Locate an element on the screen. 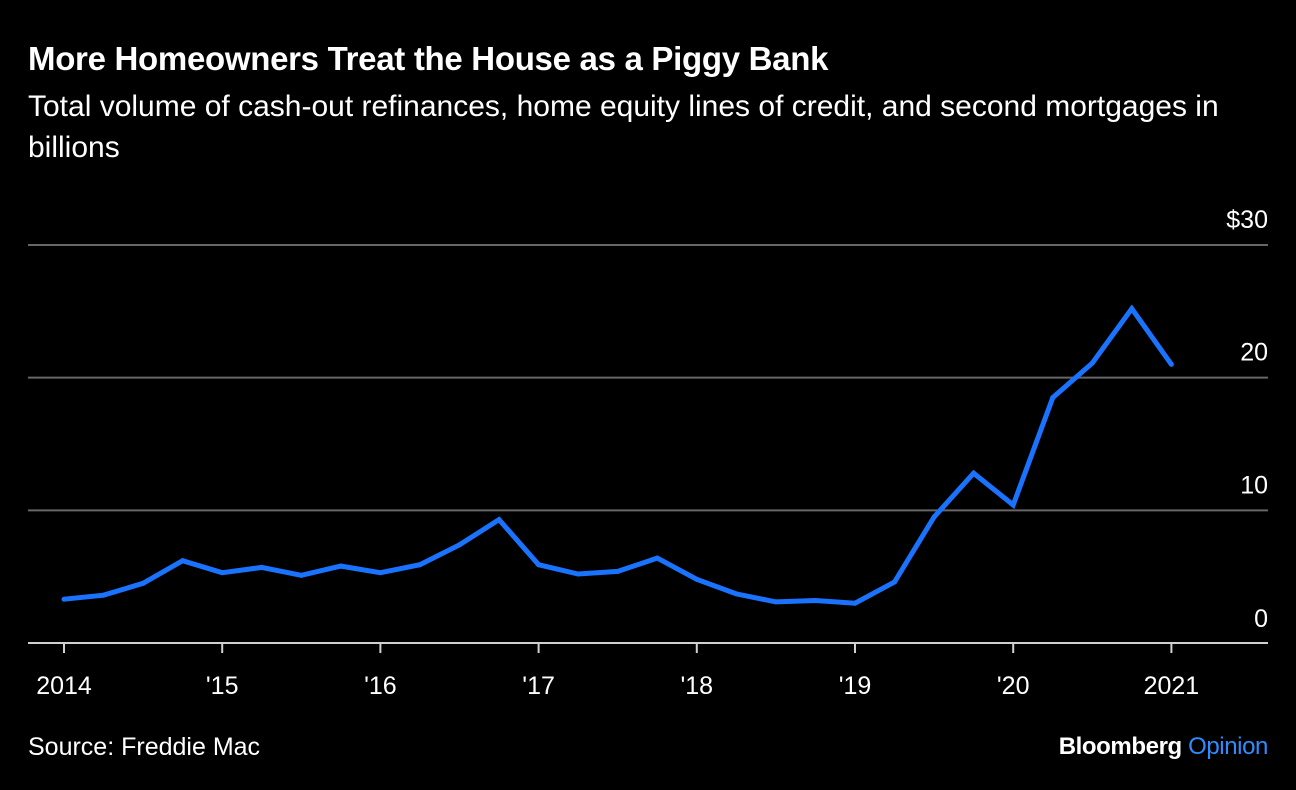 Image resolution: width=1296 pixels, height=790 pixels. x-axis: 2014 '15 '16 '17 '18 '19 '20 2021 is located at coordinates (648, 671).